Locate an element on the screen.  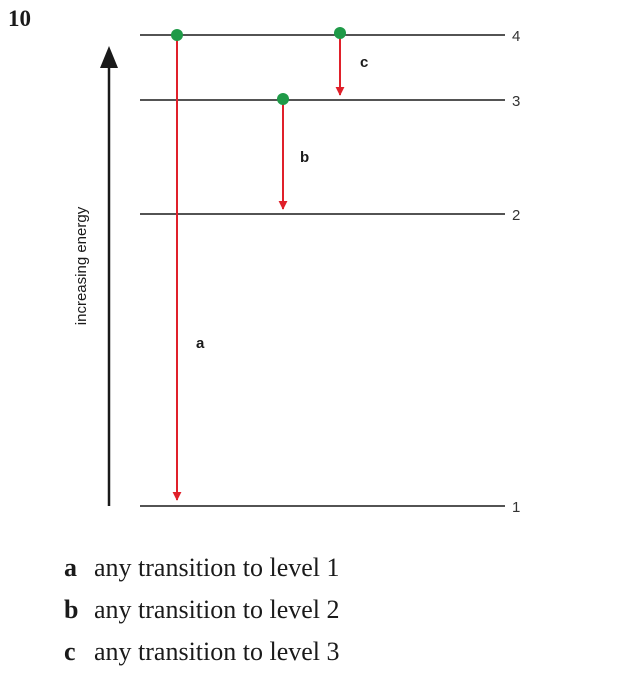
answer-text: any transition to level 1 is located at coordinates (217, 567).